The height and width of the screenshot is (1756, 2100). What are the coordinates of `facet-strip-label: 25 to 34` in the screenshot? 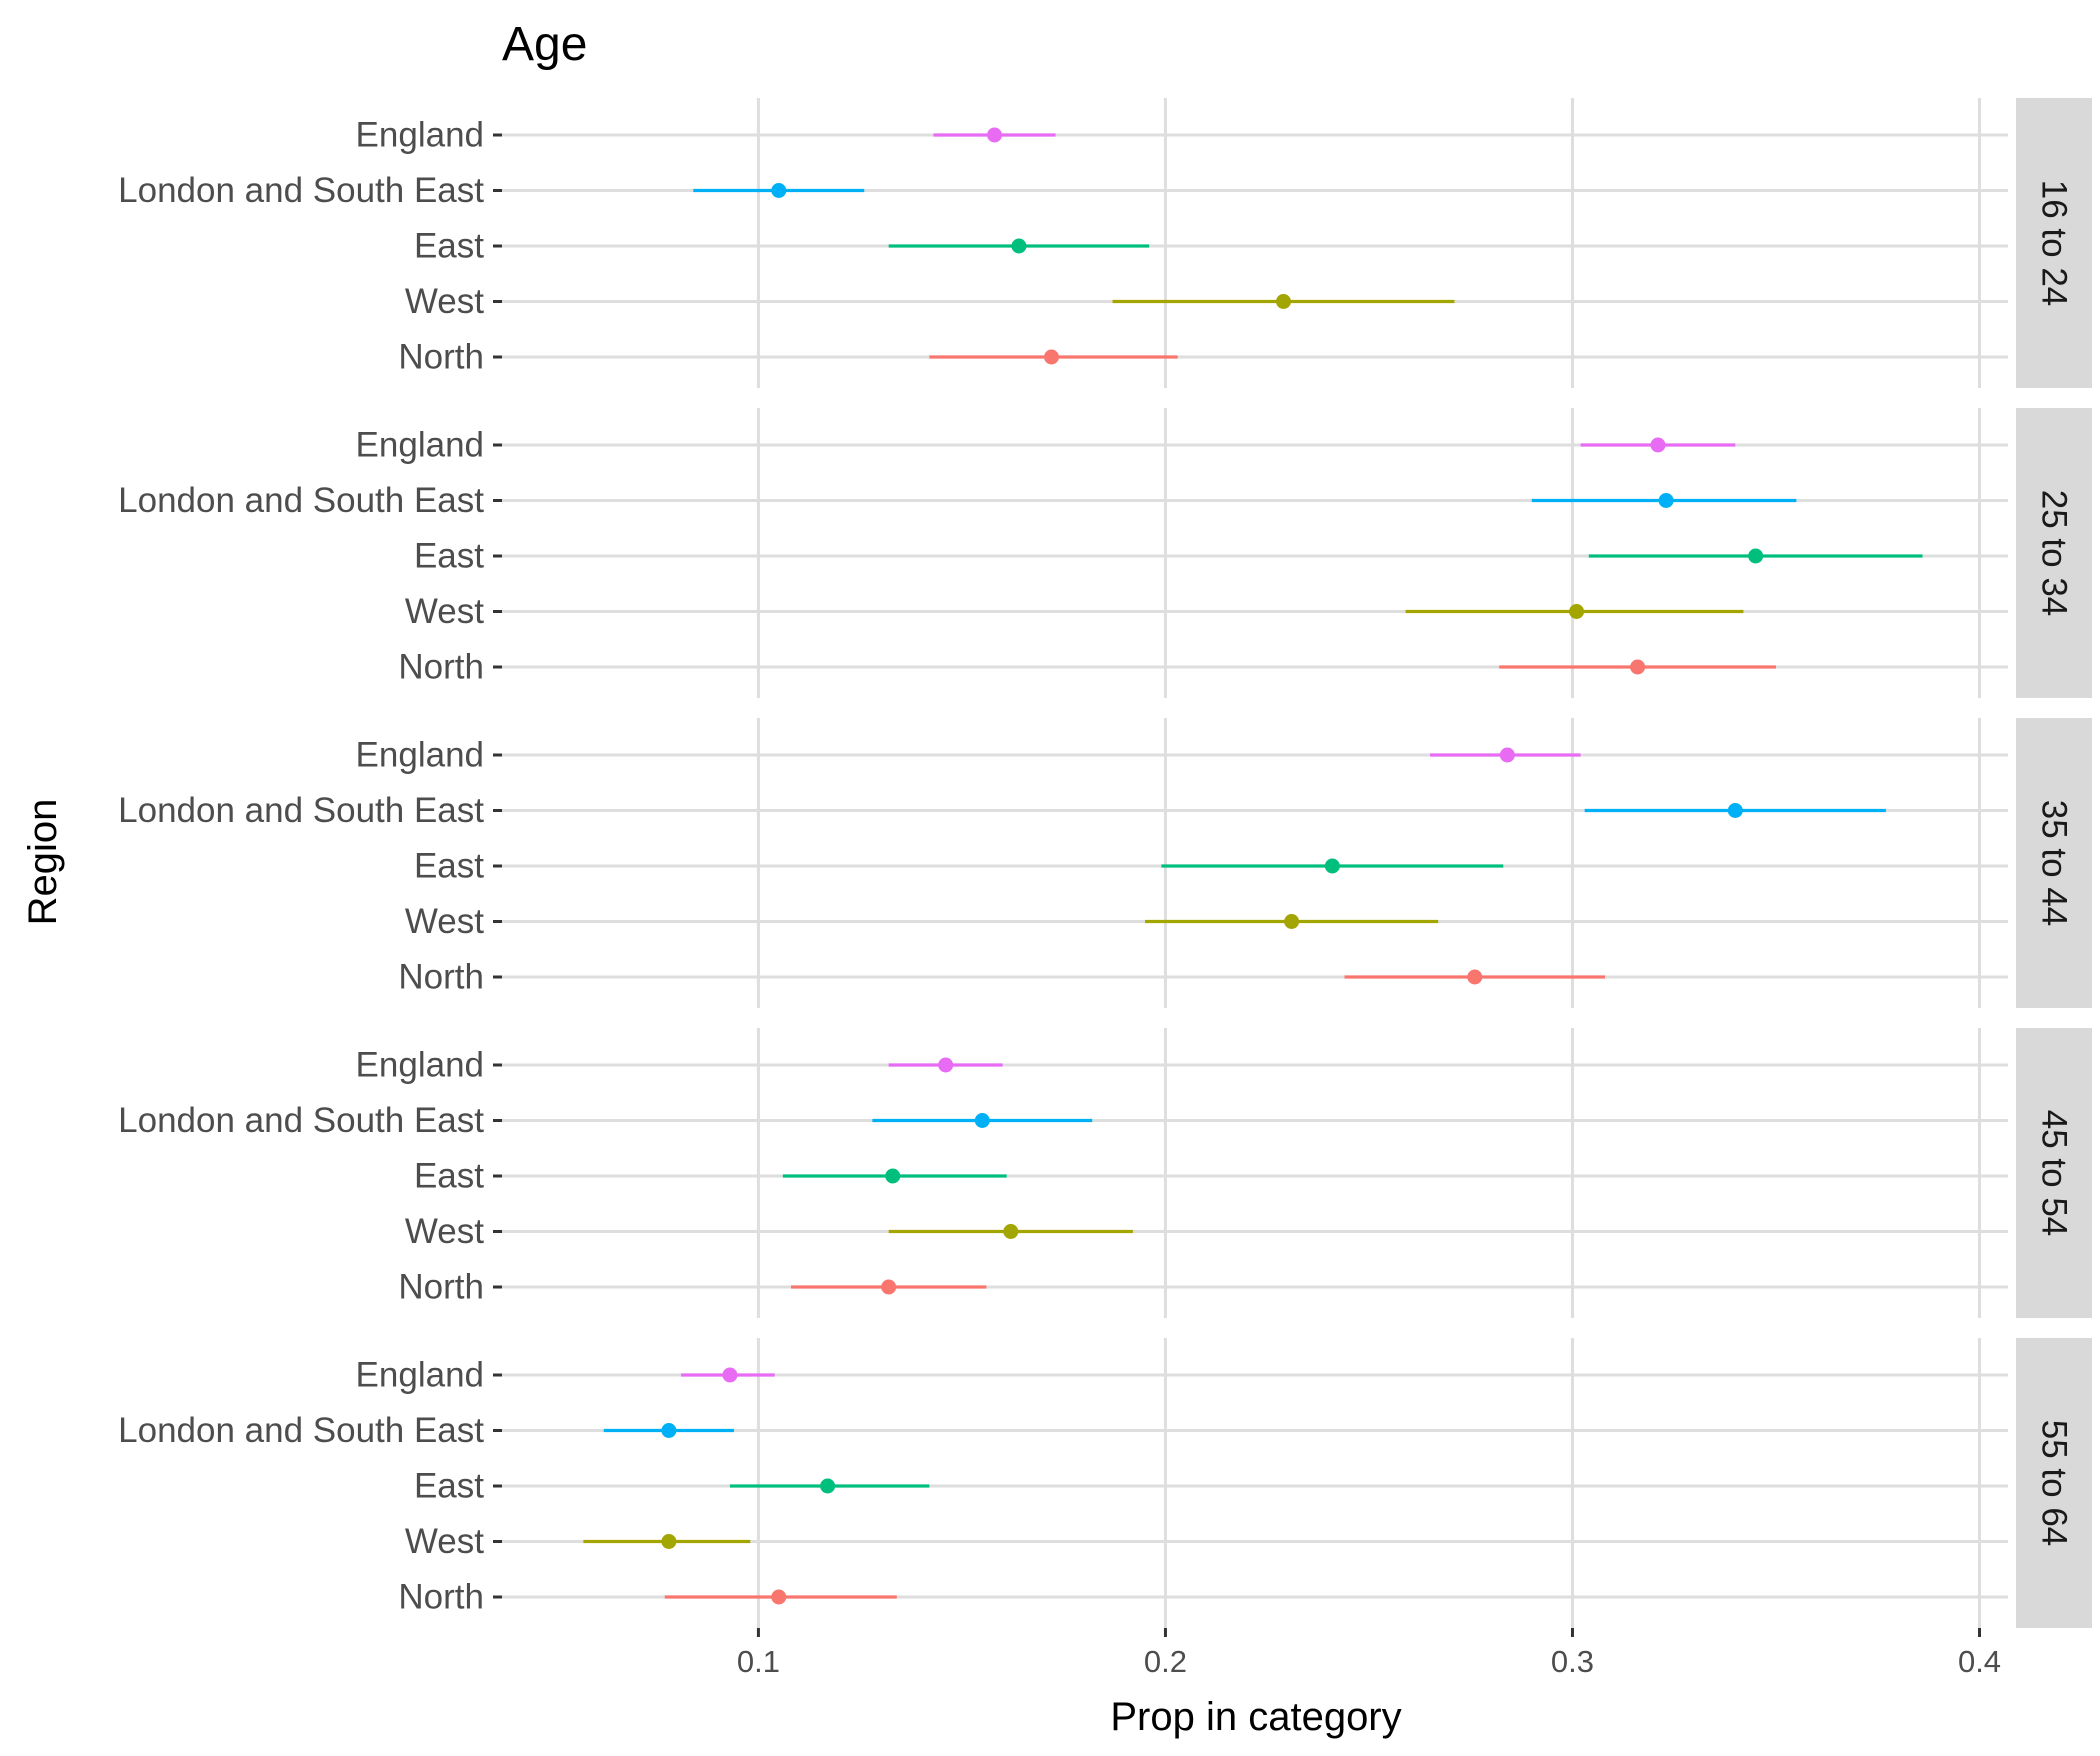 It's located at (2054, 553).